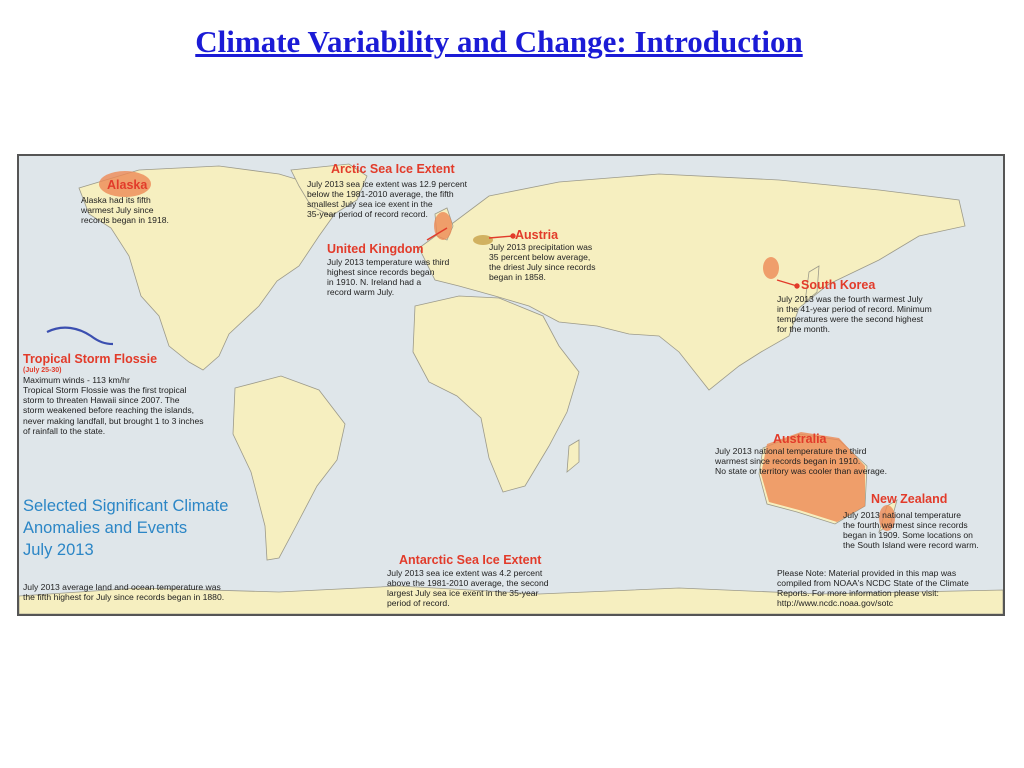  What do you see at coordinates (483, 240) in the screenshot?
I see `anomaly-austria` at bounding box center [483, 240].